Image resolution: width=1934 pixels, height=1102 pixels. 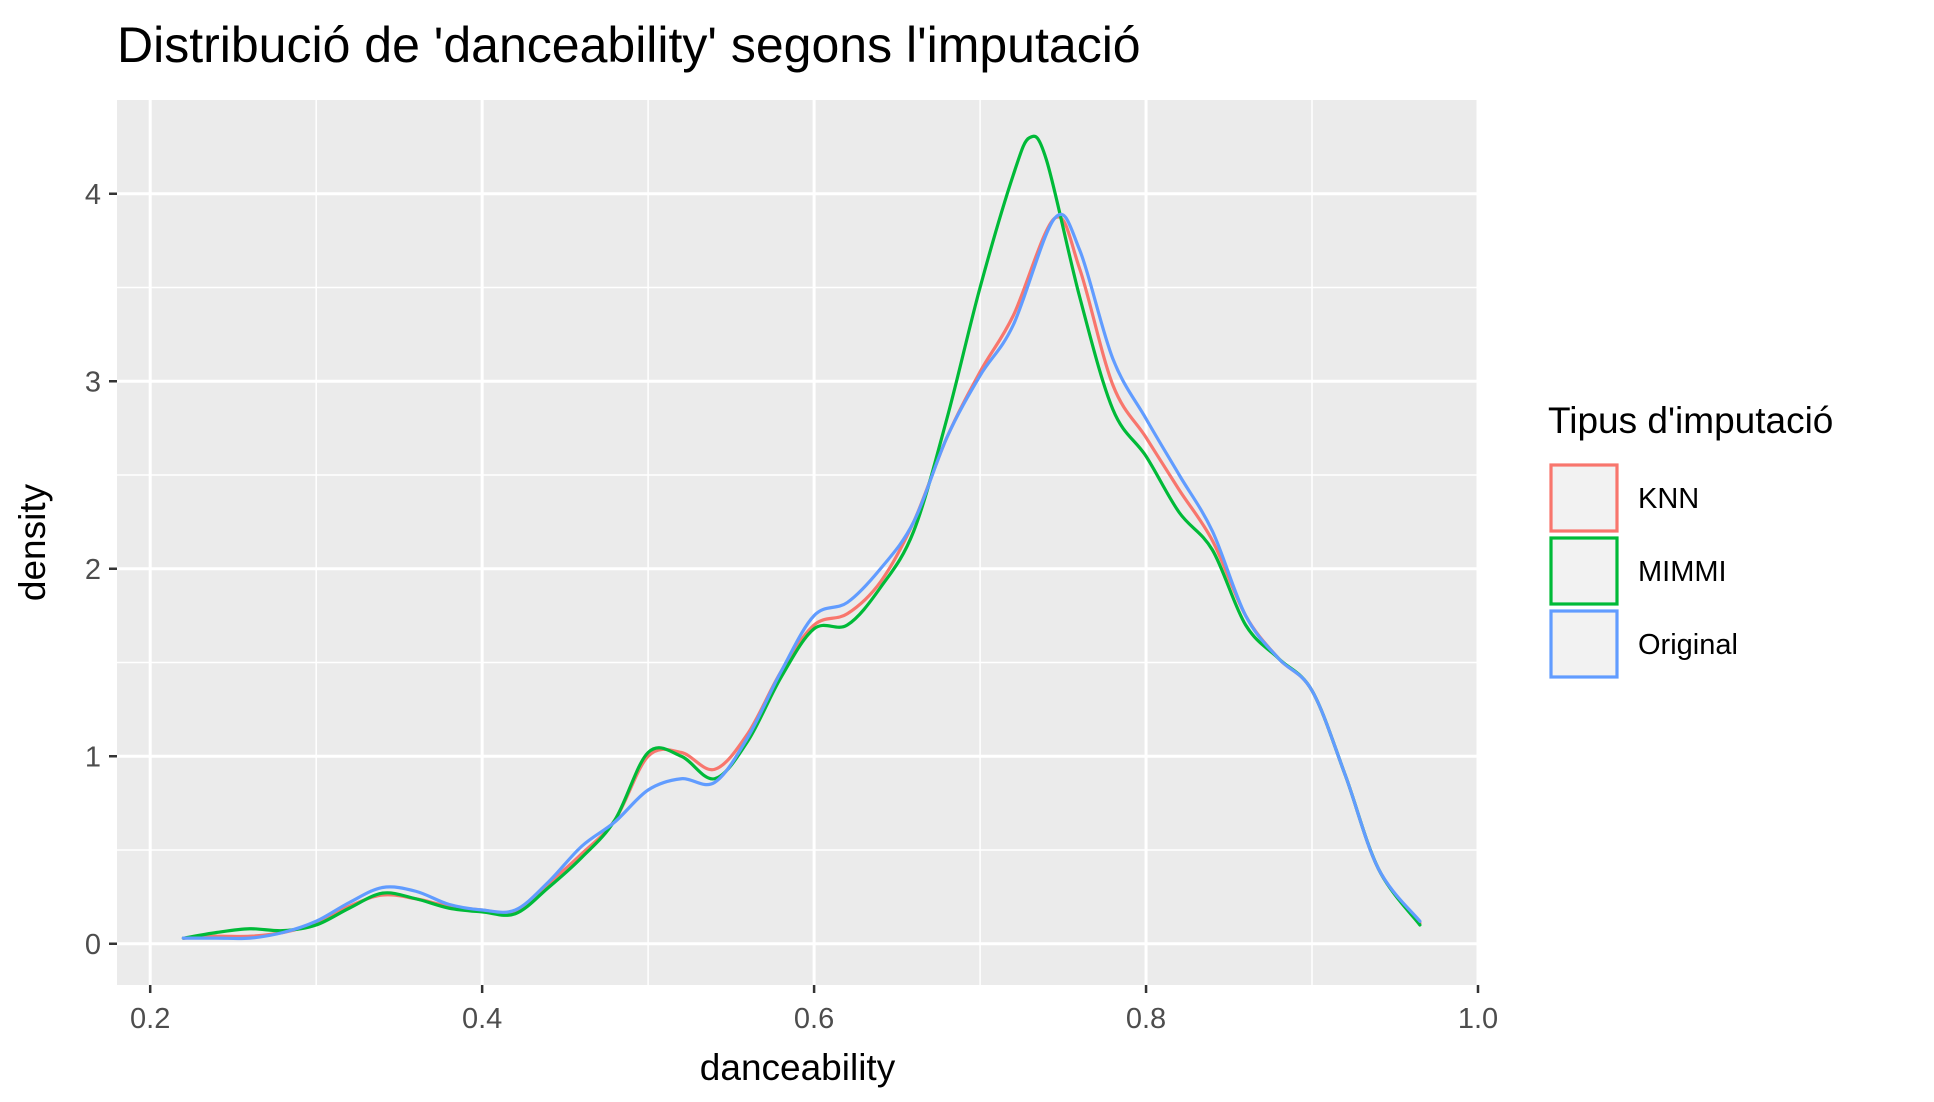 I want to click on x-tick-label: 0.4, so click(x=482, y=1019).